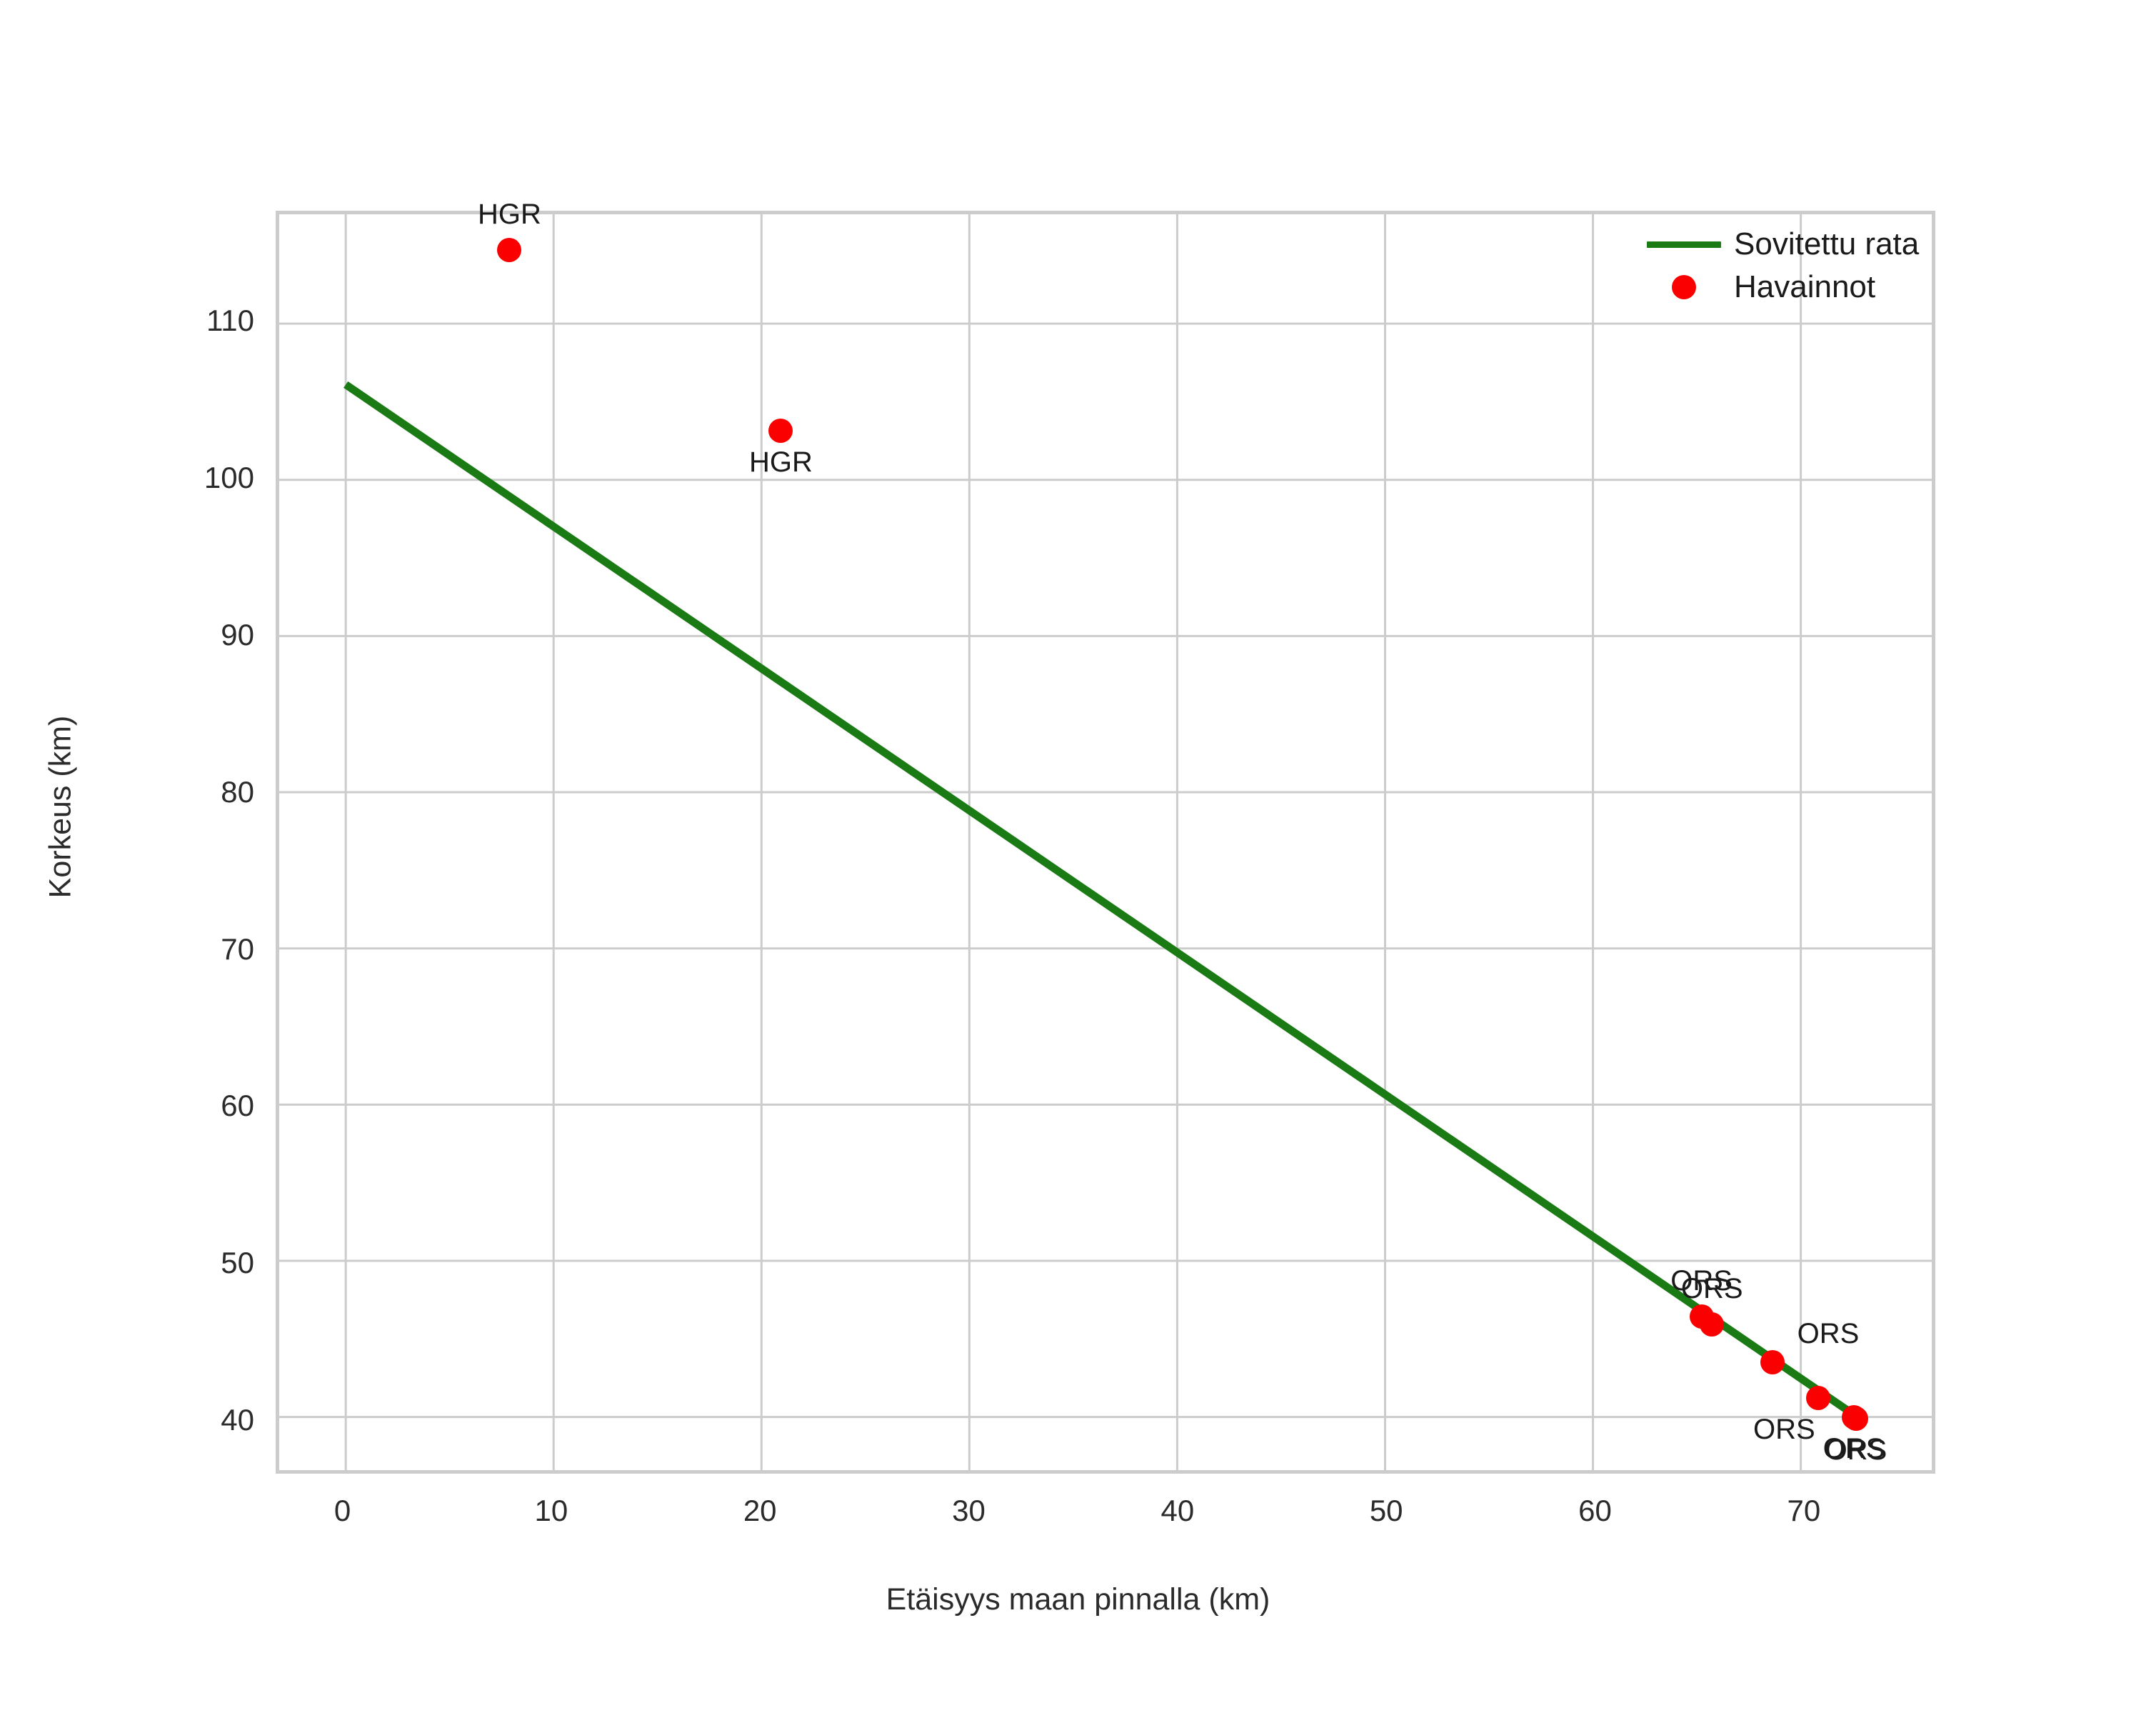  Describe the element at coordinates (238, 1420) in the screenshot. I see `y-tick-label: 40` at that location.